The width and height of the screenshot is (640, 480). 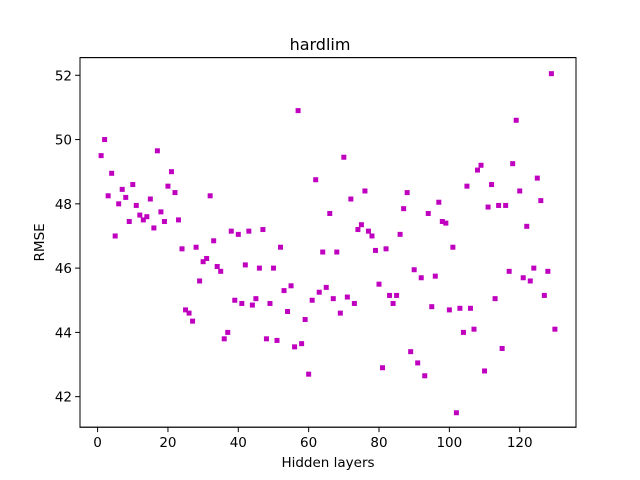 What do you see at coordinates (67, 237) in the screenshot?
I see `y-axis-ticks: 42 44 46 48 50 52` at bounding box center [67, 237].